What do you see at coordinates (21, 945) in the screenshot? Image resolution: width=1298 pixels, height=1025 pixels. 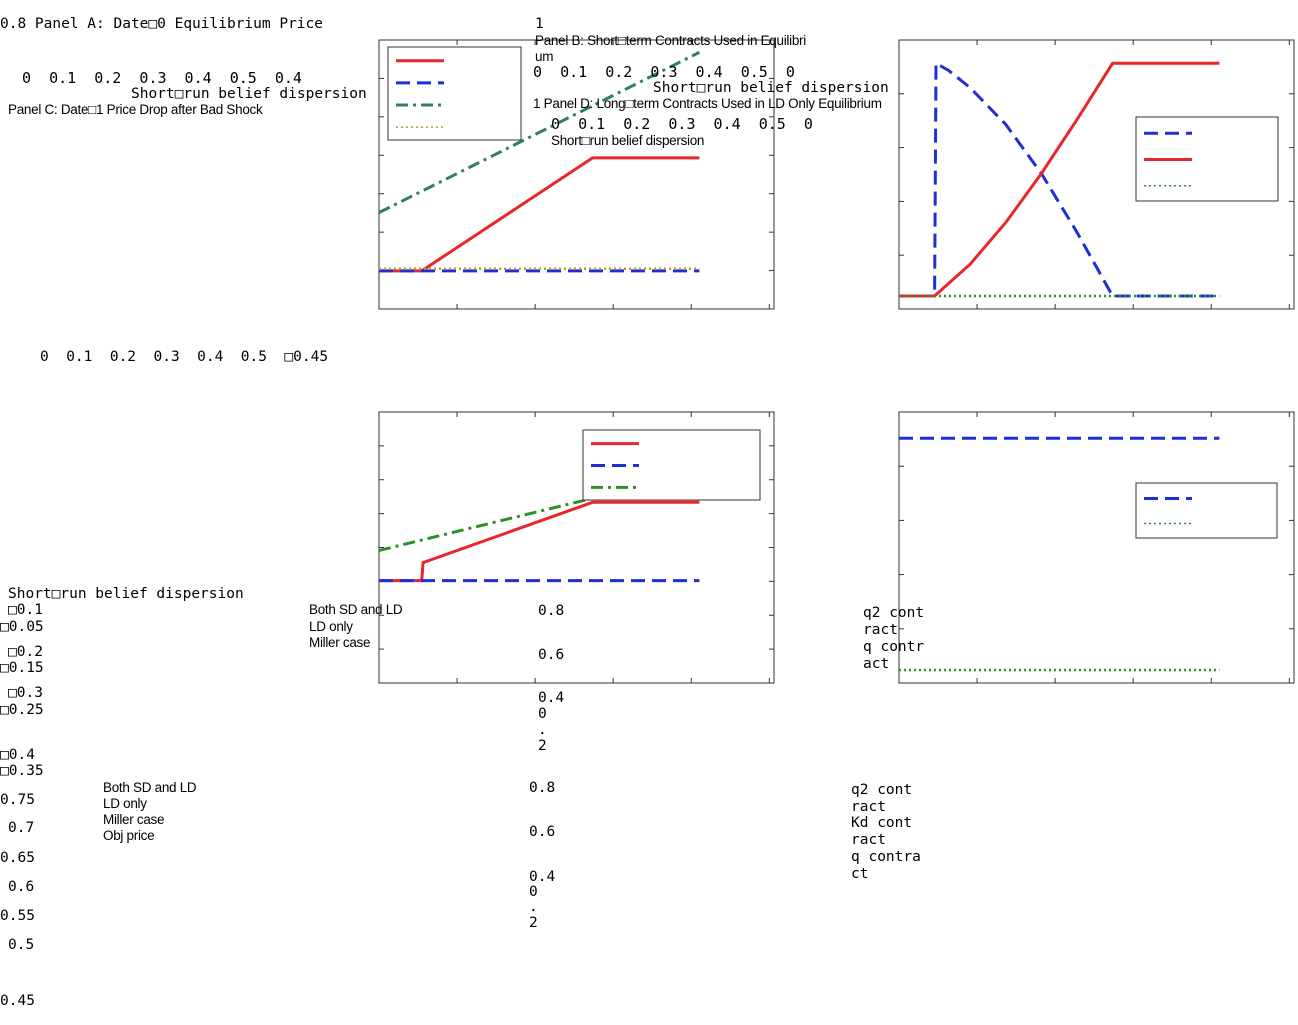 I see `panel-a-y-tick: 0.5` at bounding box center [21, 945].